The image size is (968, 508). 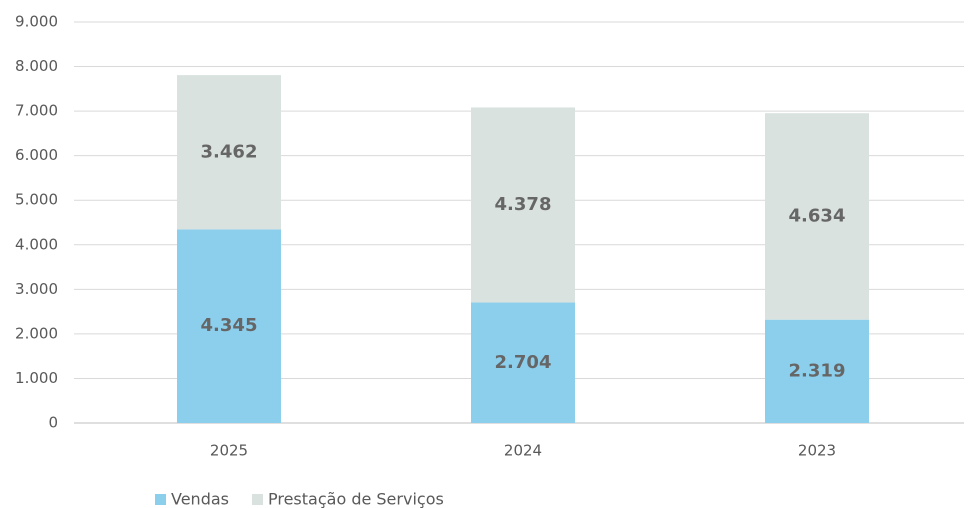 I want to click on data-label: 2.704, so click(x=523, y=362).